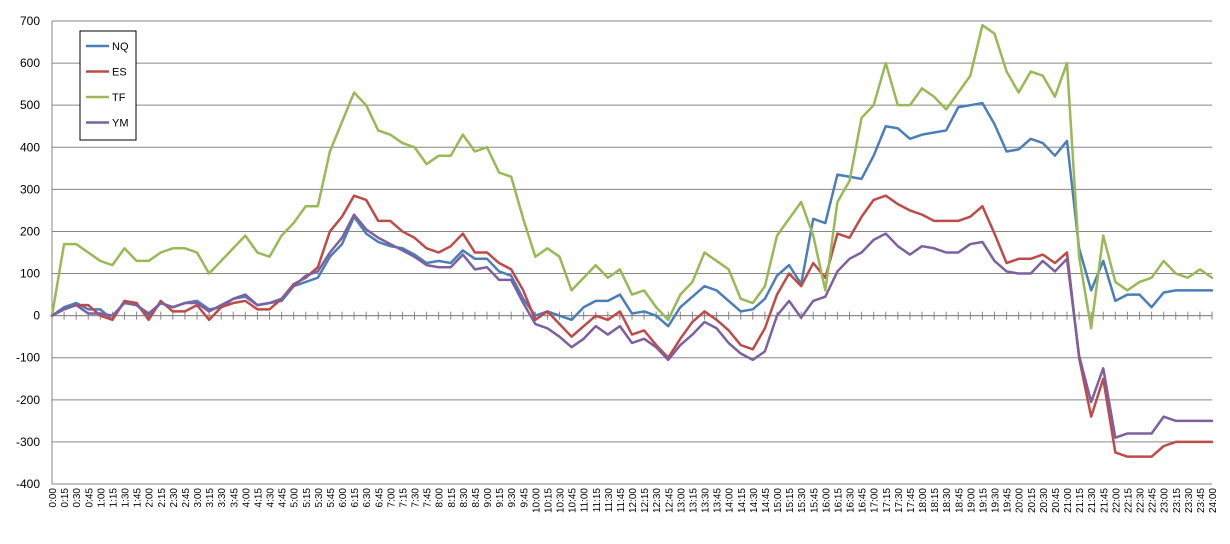 The width and height of the screenshot is (1230, 544). I want to click on x-tick-label: 17:15, so click(887, 500).